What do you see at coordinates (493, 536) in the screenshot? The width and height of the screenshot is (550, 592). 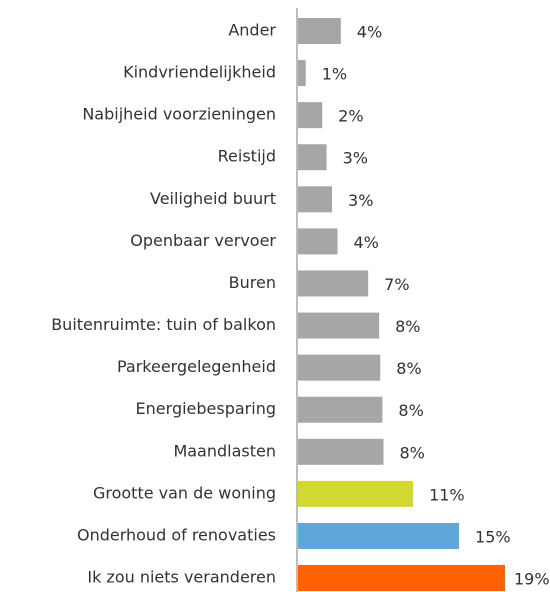 I see `value-label: 15%` at bounding box center [493, 536].